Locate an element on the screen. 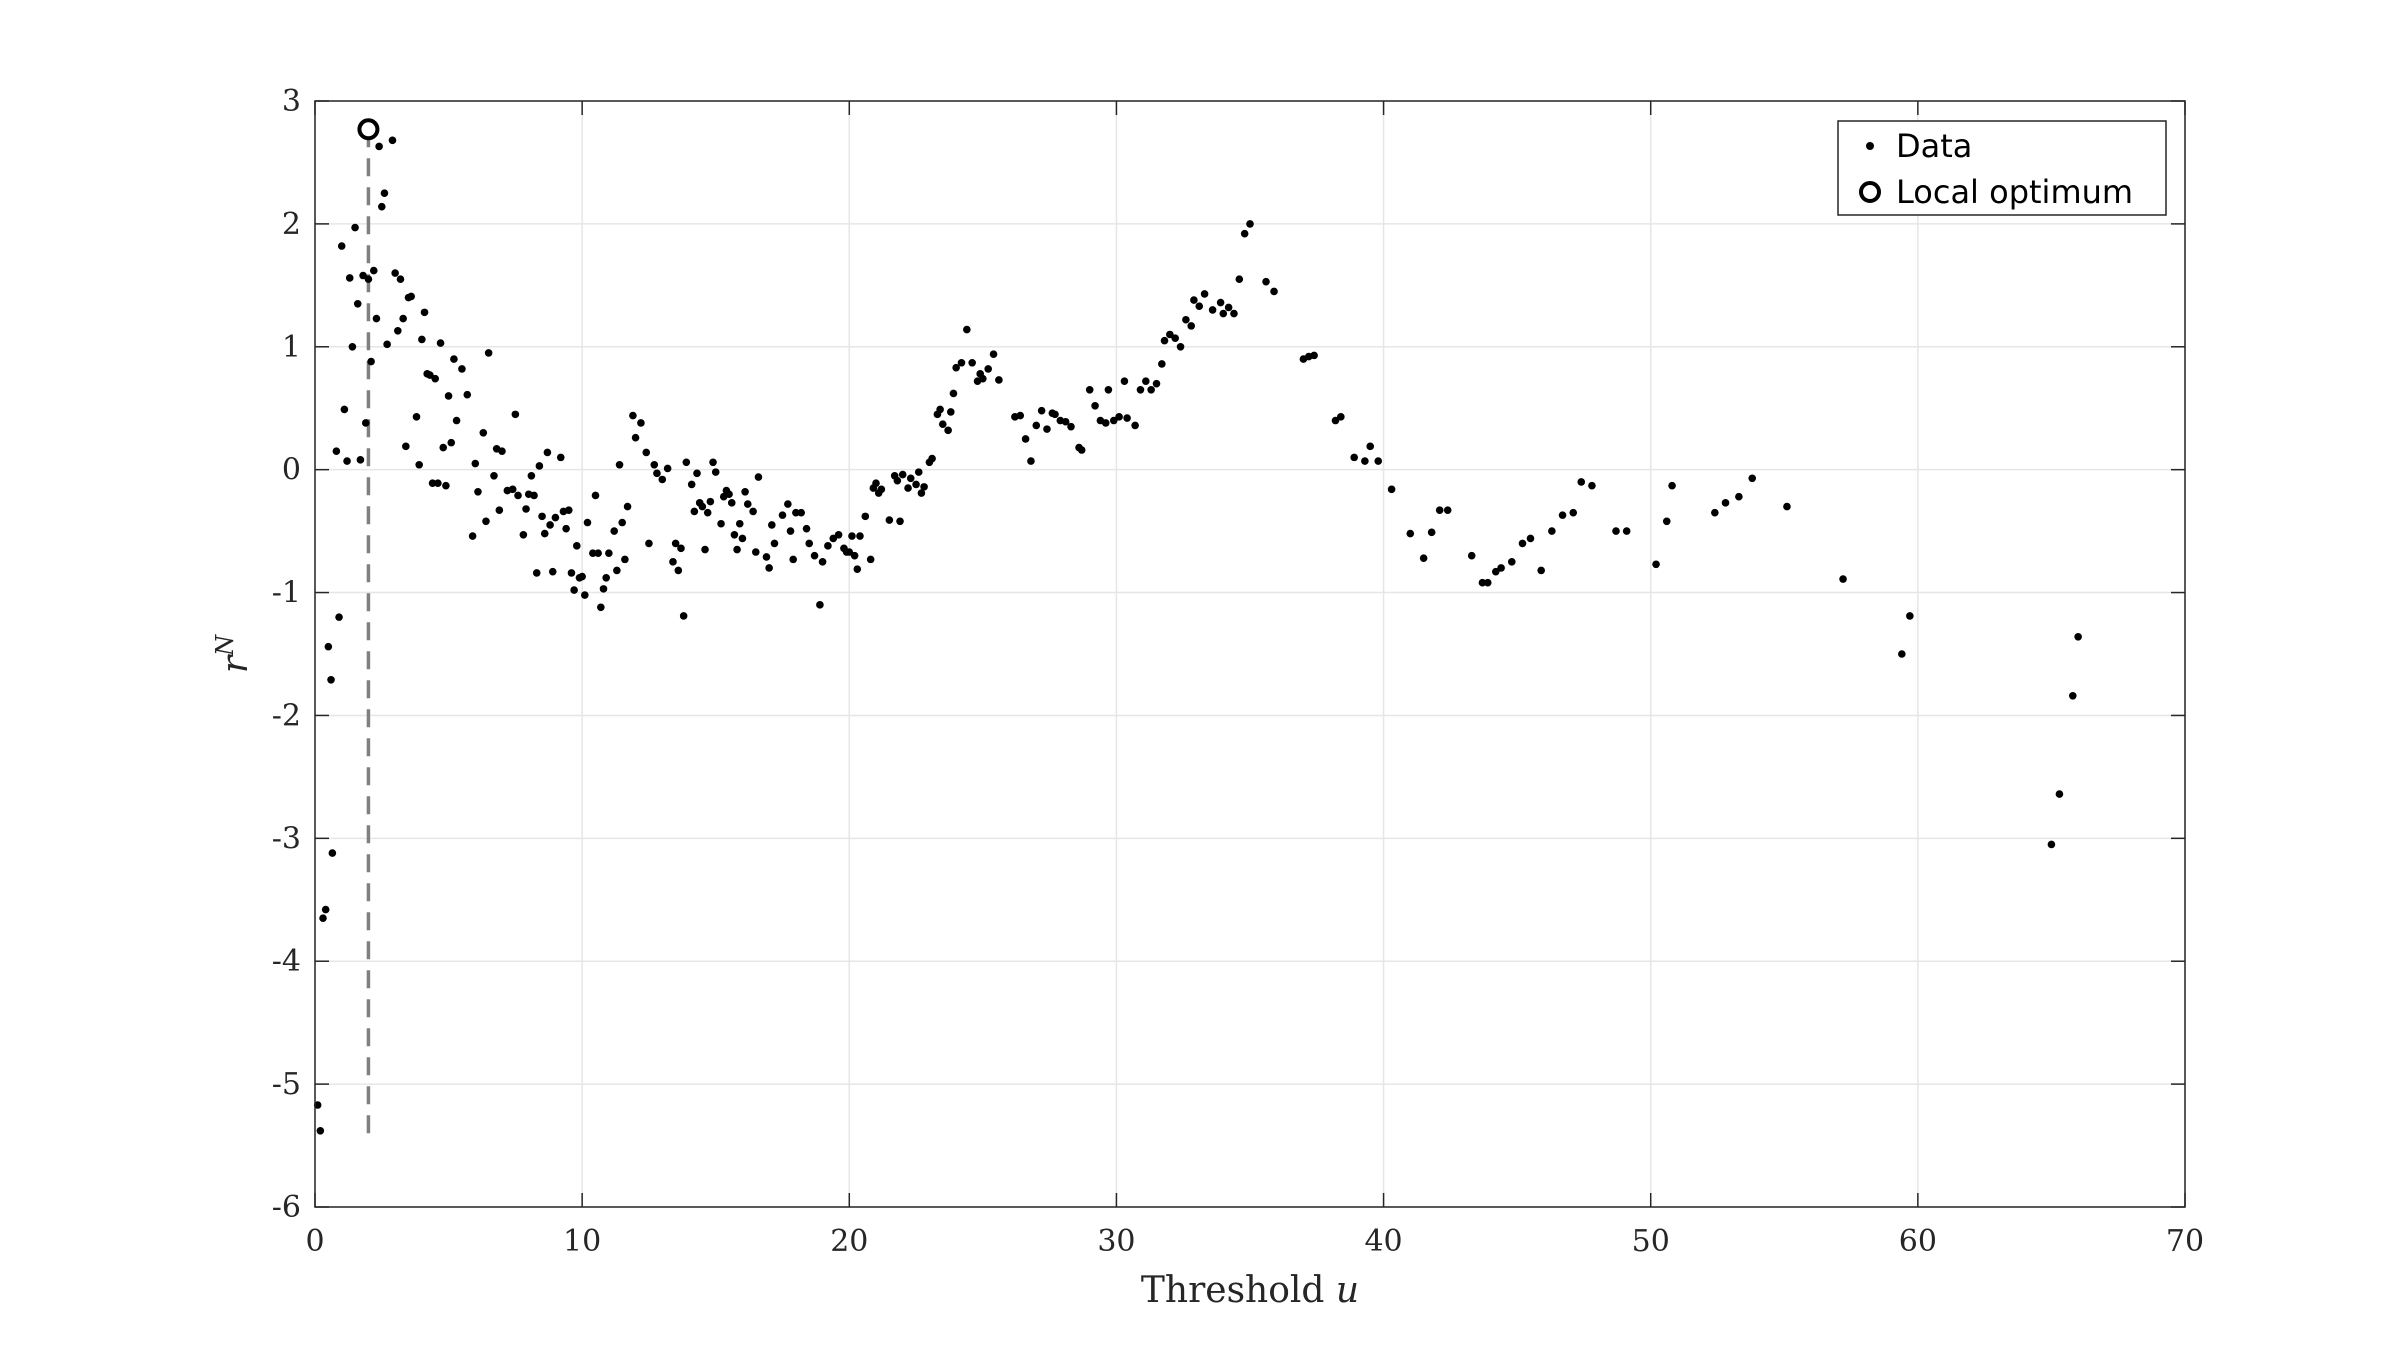 The height and width of the screenshot is (1350, 2400). legend-data-label: Data is located at coordinates (1934, 146).